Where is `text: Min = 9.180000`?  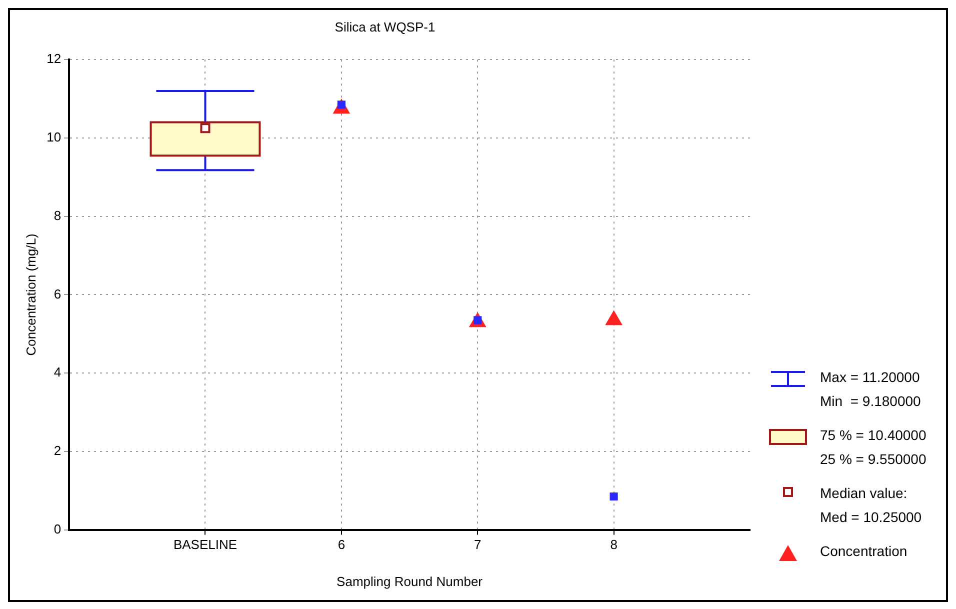
text: Min = 9.180000 is located at coordinates (870, 401).